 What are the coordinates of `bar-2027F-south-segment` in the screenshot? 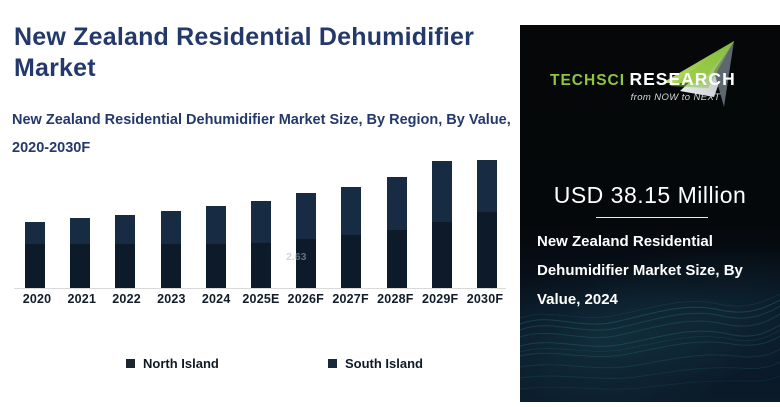 It's located at (351, 211).